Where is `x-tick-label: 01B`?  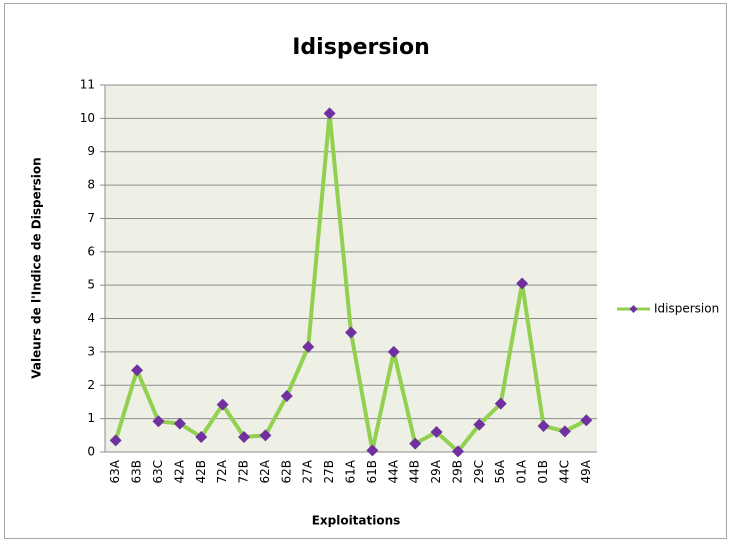 x-tick-label: 01B is located at coordinates (543, 472).